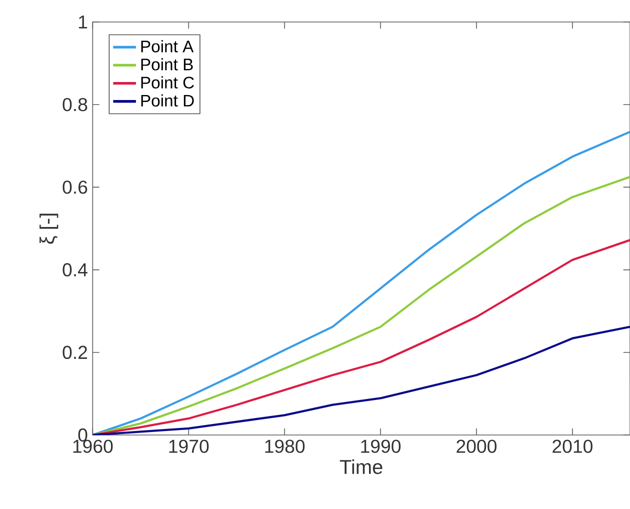 This screenshot has height=509, width=630. I want to click on y-tick-label: 0.8, so click(75, 105).